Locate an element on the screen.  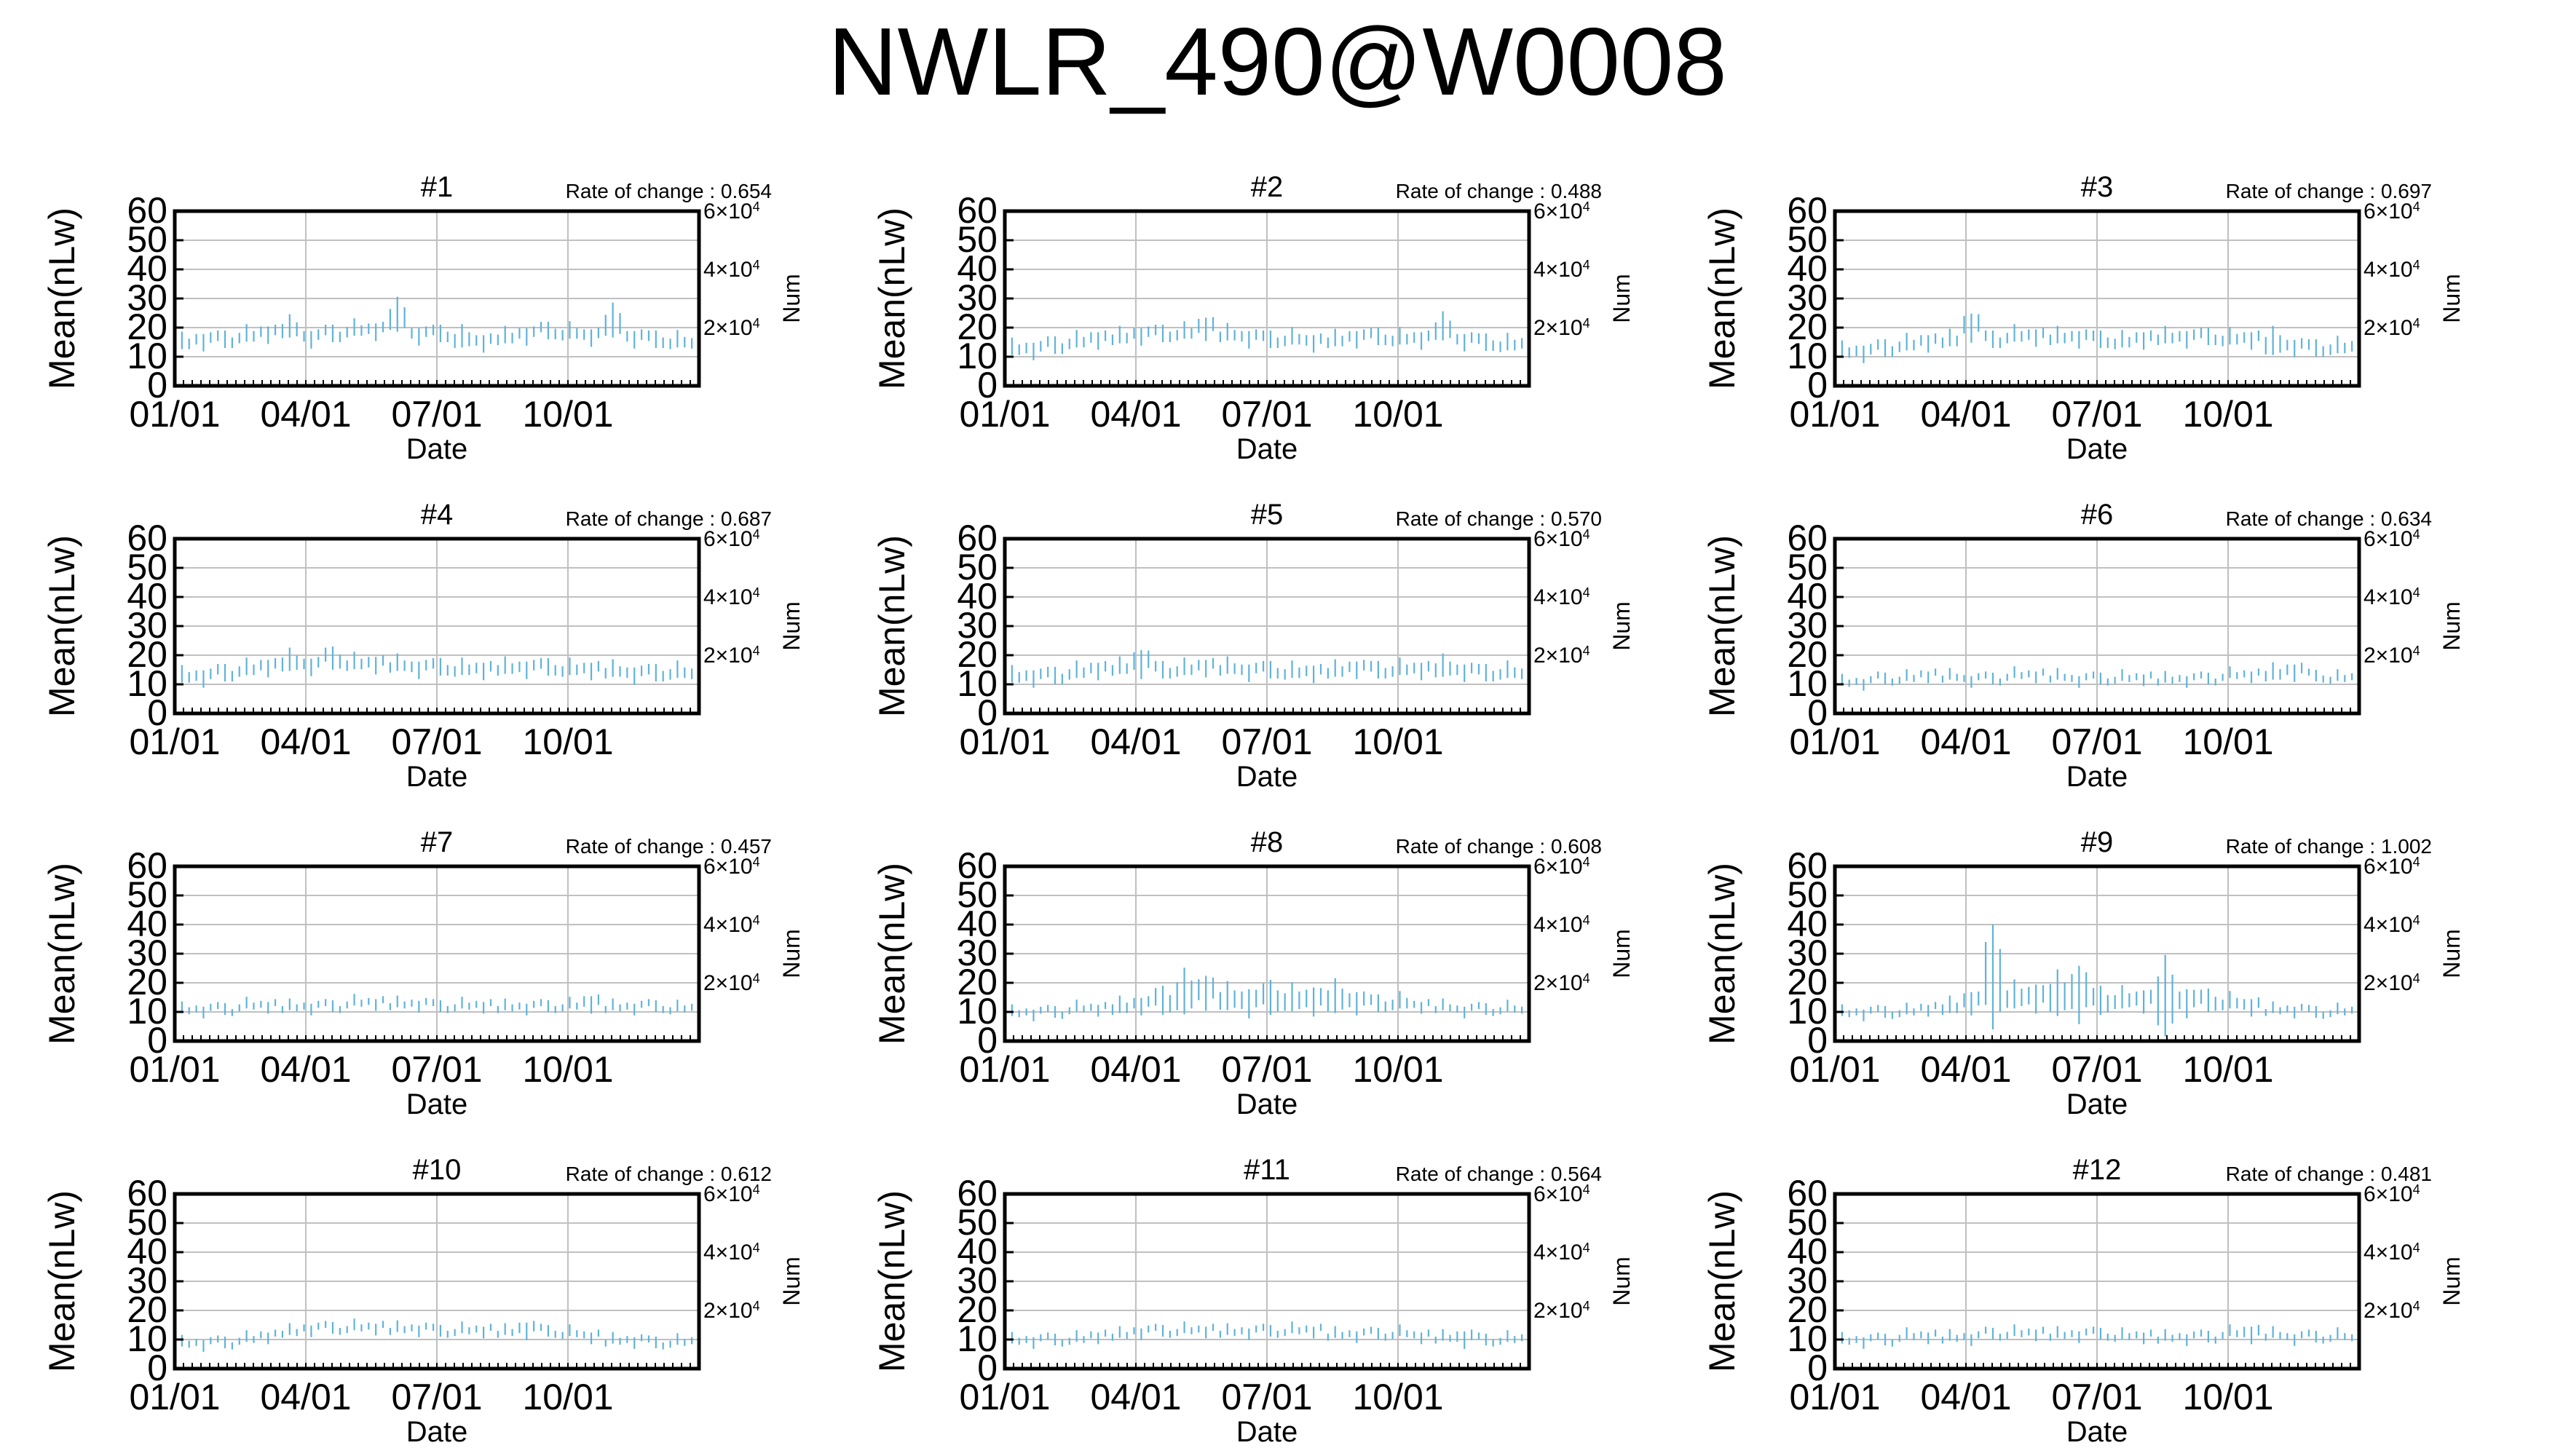
subplot-title: #4 is located at coordinates (437, 515).